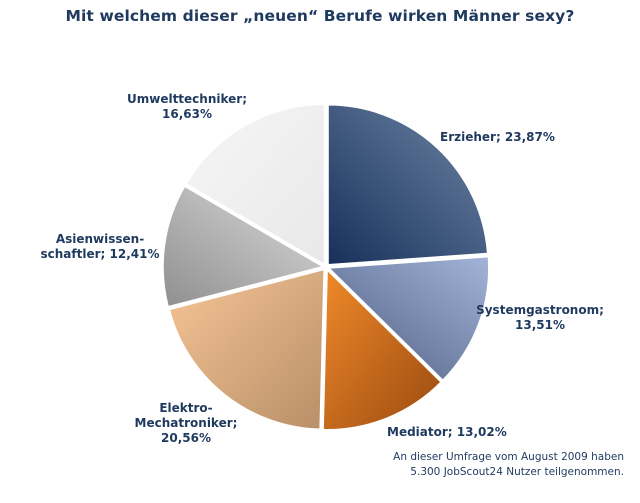 This screenshot has height=503, width=640. I want to click on slice-label-line: Asienwissen-, so click(100, 239).